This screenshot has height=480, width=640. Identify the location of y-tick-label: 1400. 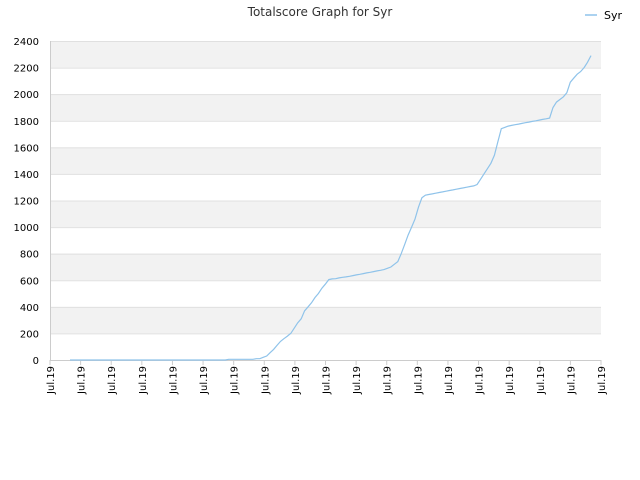
(26, 175).